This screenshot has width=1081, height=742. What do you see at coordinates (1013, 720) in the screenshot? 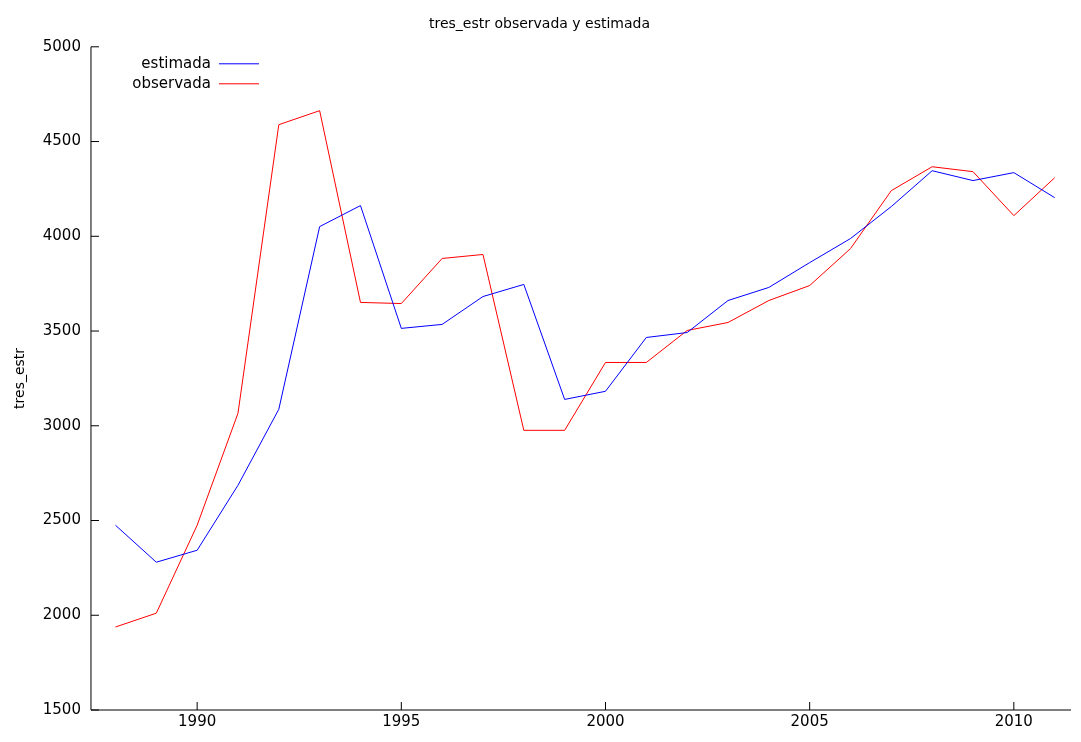
I see `x-tick-label: 2010` at bounding box center [1013, 720].